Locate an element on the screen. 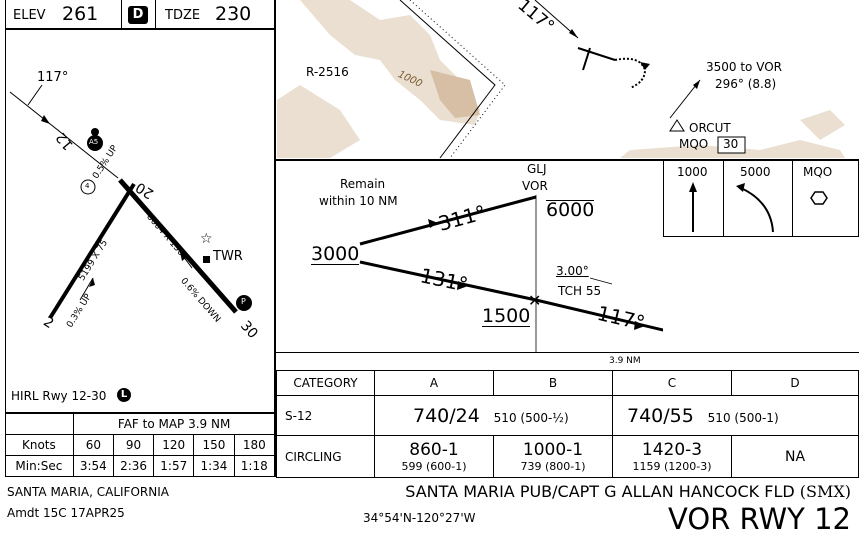 The image size is (859, 550). time-120: 1:57 is located at coordinates (174, 466).